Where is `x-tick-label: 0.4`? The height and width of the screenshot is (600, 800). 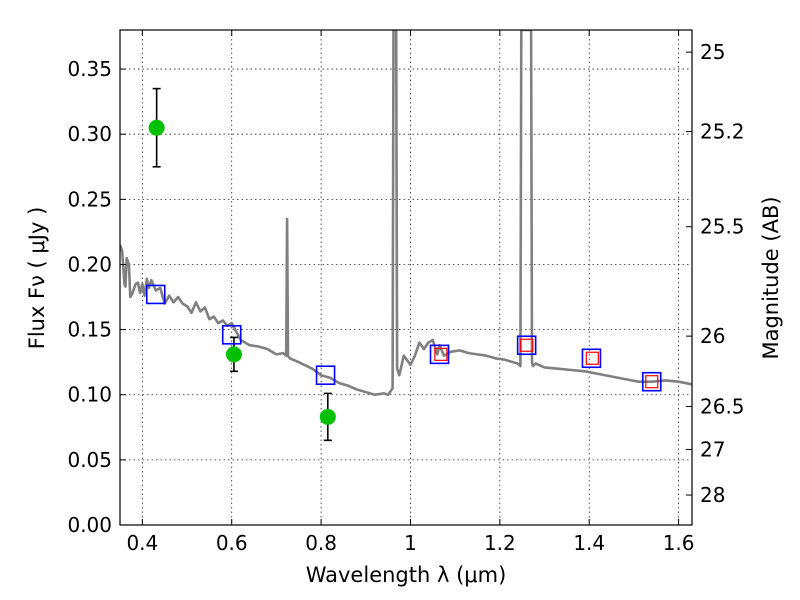
x-tick-label: 0.4 is located at coordinates (142, 543).